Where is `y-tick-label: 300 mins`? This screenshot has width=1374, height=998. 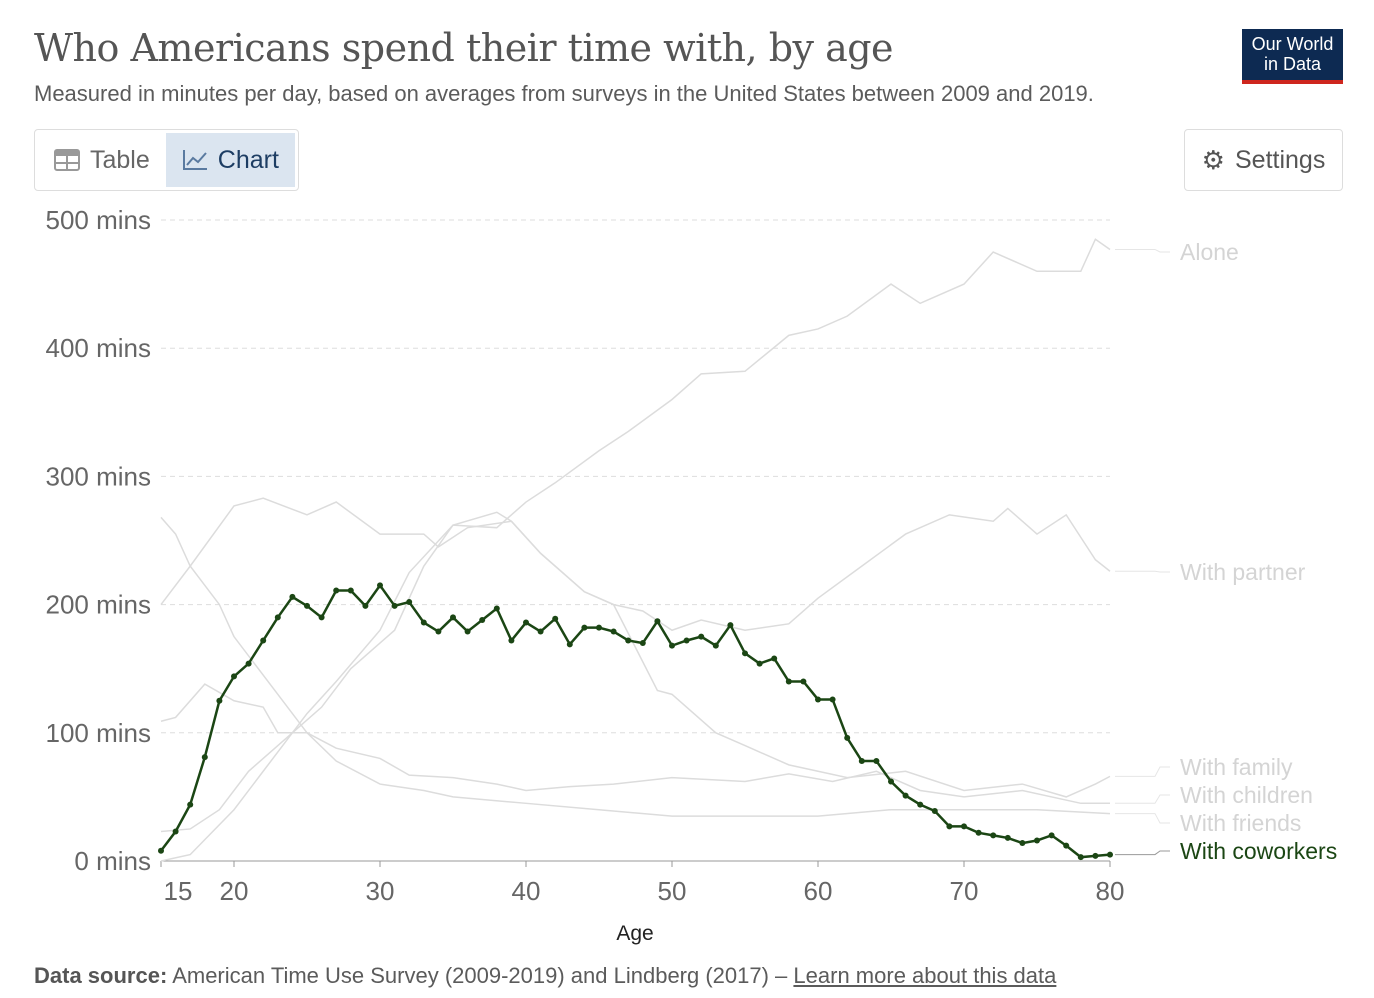 y-tick-label: 300 mins is located at coordinates (99, 476).